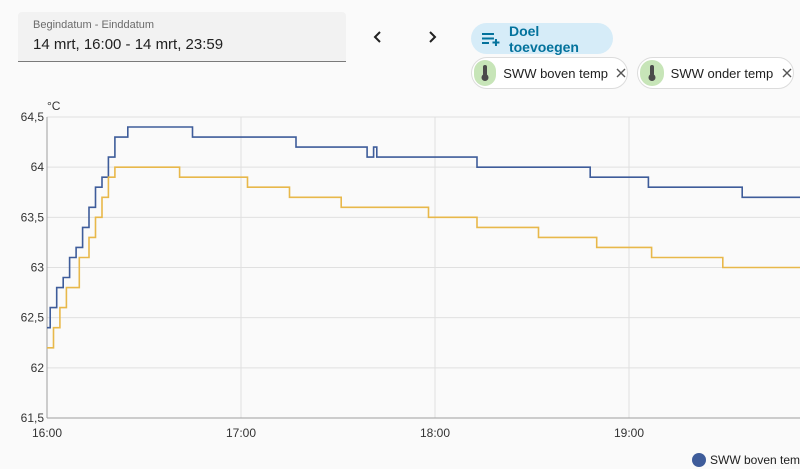 This screenshot has height=469, width=800. I want to click on legend-item-sww-boven-temp: SWW boven temp, so click(746, 460).